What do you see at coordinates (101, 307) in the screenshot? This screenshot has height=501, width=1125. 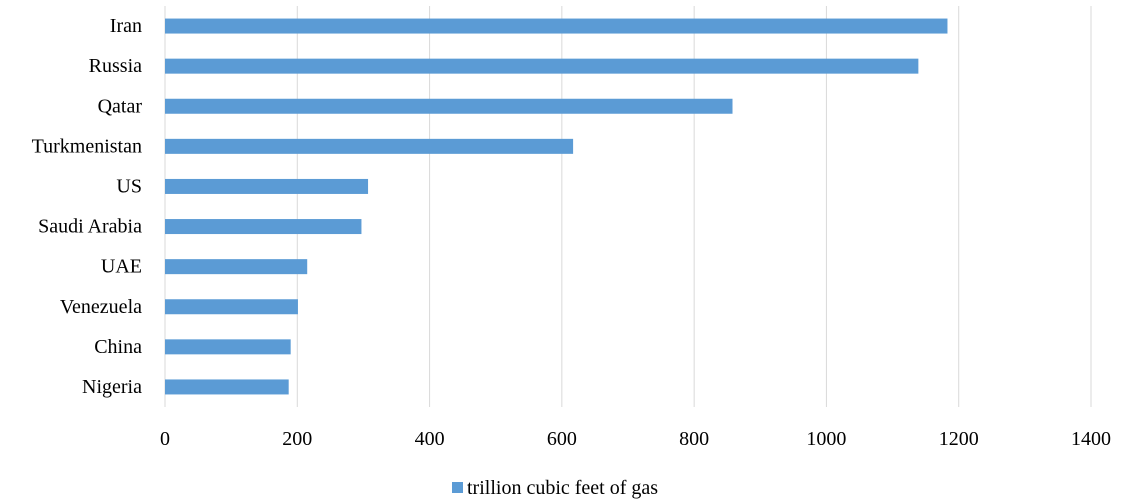 I see `category-label: Venezuela` at bounding box center [101, 307].